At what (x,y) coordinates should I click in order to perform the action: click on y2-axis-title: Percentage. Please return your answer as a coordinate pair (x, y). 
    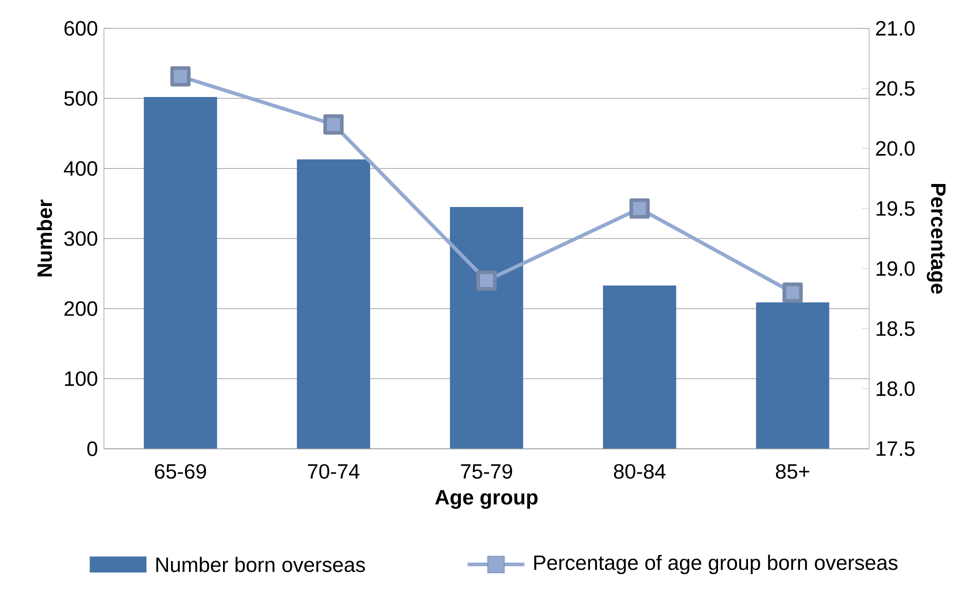
    Looking at the image, I should click on (936, 239).